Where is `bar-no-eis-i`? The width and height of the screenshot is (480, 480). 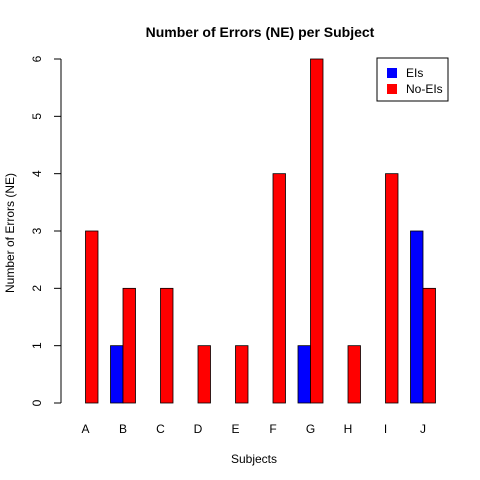
bar-no-eis-i is located at coordinates (392, 288).